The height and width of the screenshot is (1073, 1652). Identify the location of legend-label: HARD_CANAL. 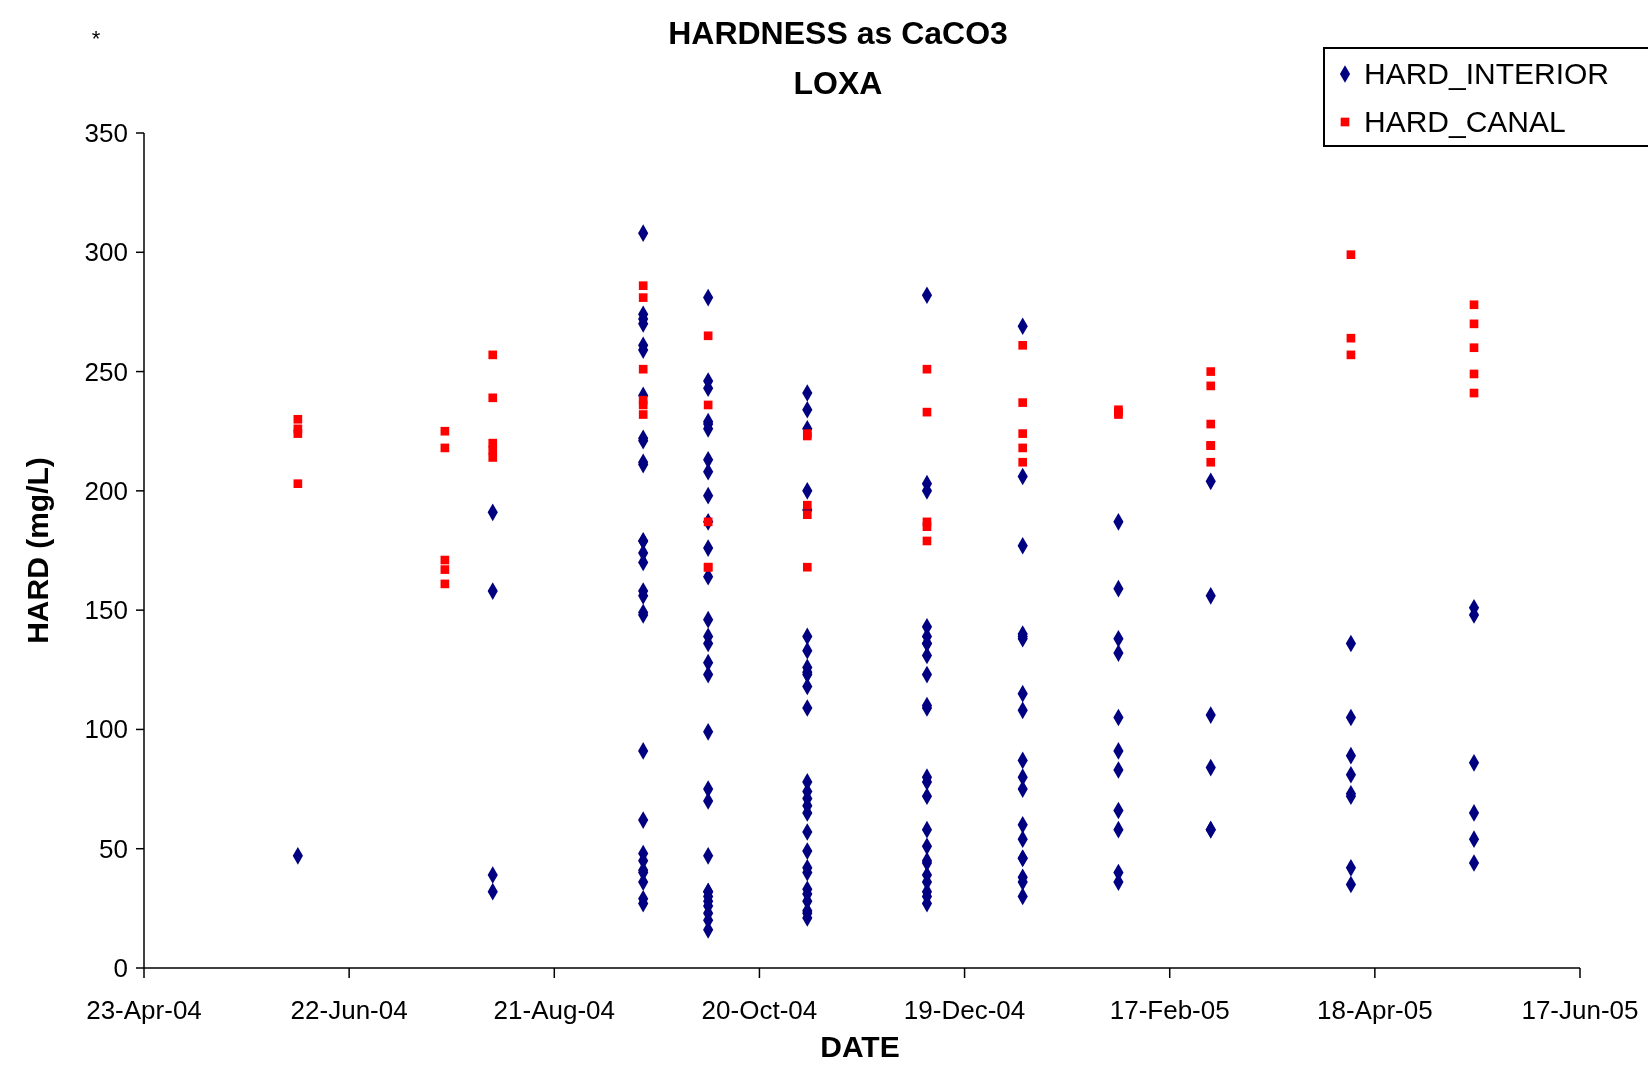
(1465, 121).